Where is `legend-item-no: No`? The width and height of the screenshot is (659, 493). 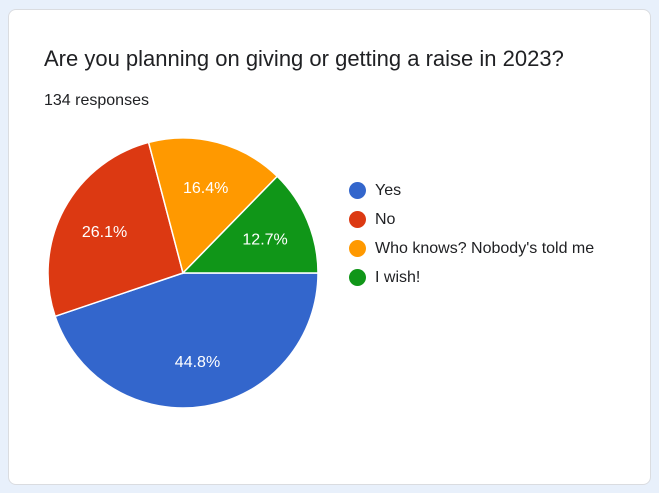 legend-item-no: No is located at coordinates (471, 219).